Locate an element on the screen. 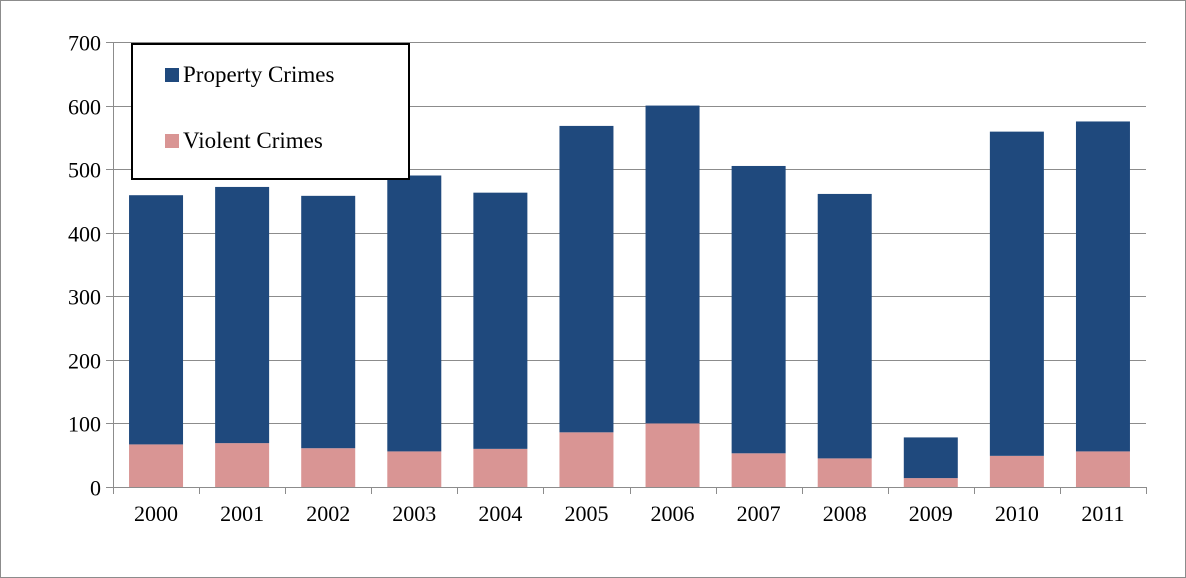 The height and width of the screenshot is (578, 1186). bar-property-crimes-2011 is located at coordinates (1102, 286).